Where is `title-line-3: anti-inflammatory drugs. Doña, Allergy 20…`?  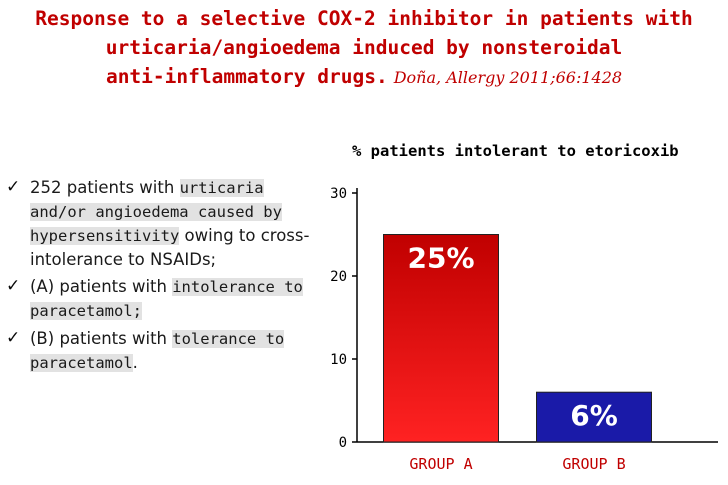 title-line-3: anti-inflammatory drugs. Doña, Allergy 20… is located at coordinates (364, 77).